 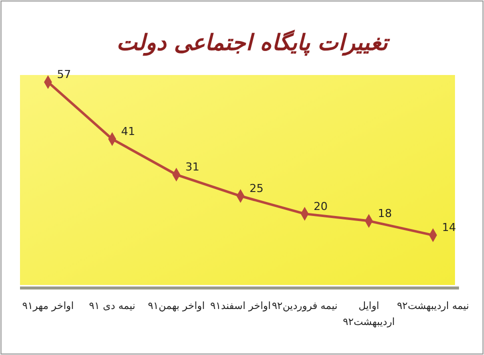 I want to click on data-label: 57, so click(x=64, y=75).